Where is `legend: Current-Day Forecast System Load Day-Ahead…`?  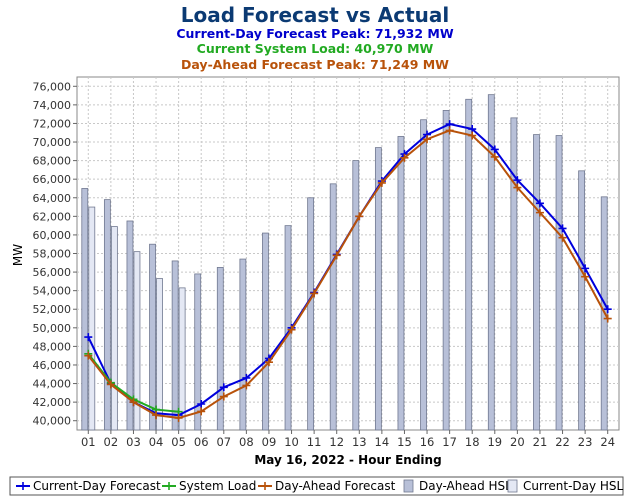
legend: Current-Day Forecast System Load Day-Ahead… is located at coordinates (320, 486).